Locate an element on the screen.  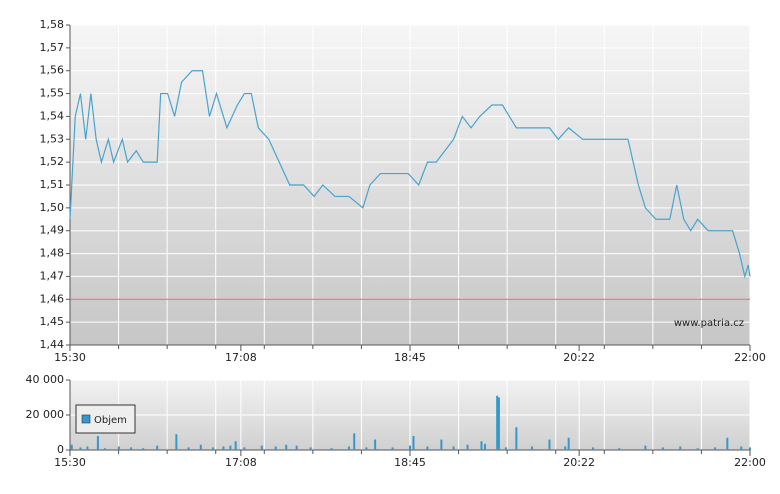
y-tick-label: 1,49 is located at coordinates (52, 230).